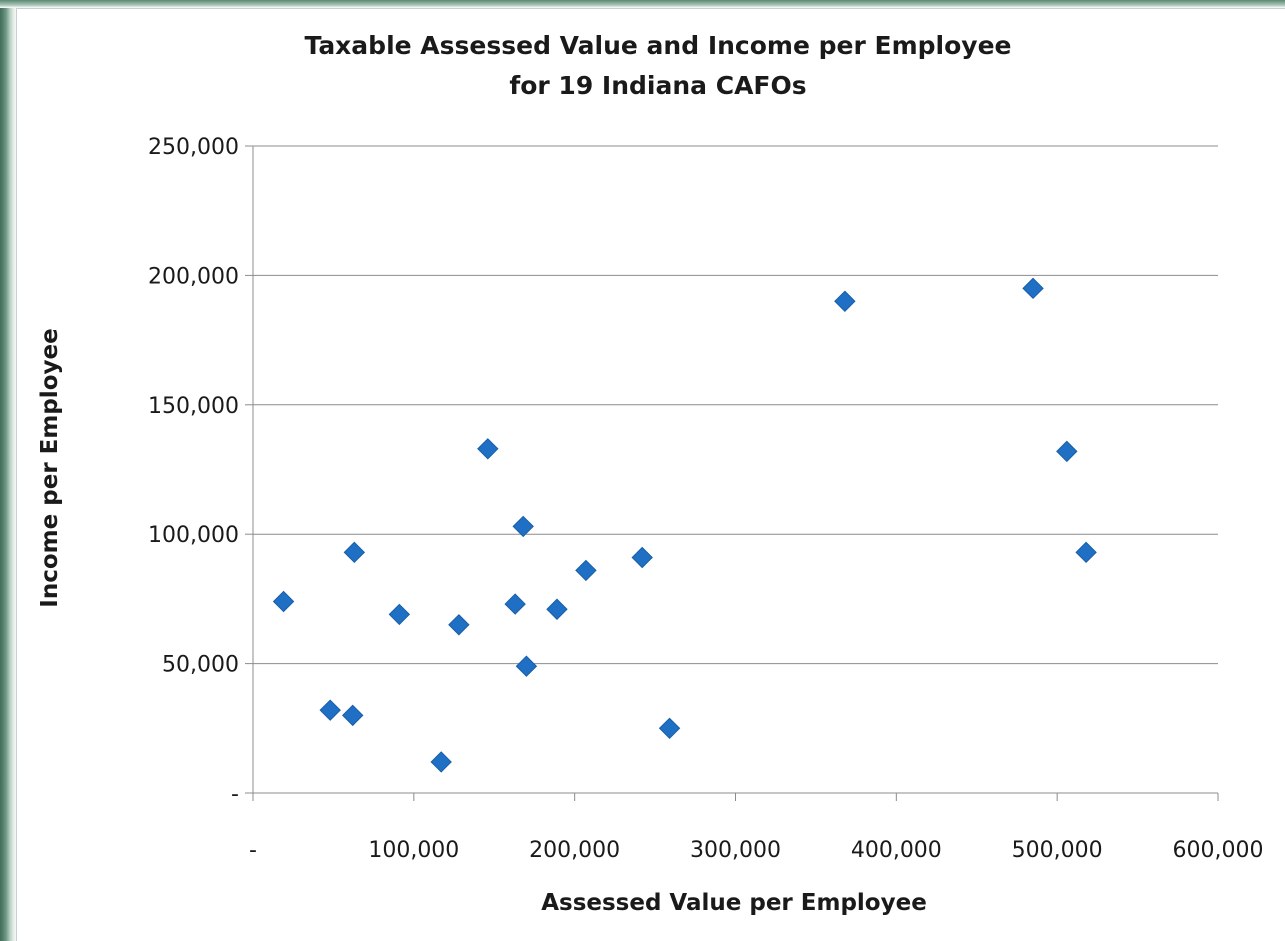 The width and height of the screenshot is (1285, 941). What do you see at coordinates (193, 471) in the screenshot?
I see `y-tick-labels: - 50,000 100,000 150,000 200,000 250,000` at bounding box center [193, 471].